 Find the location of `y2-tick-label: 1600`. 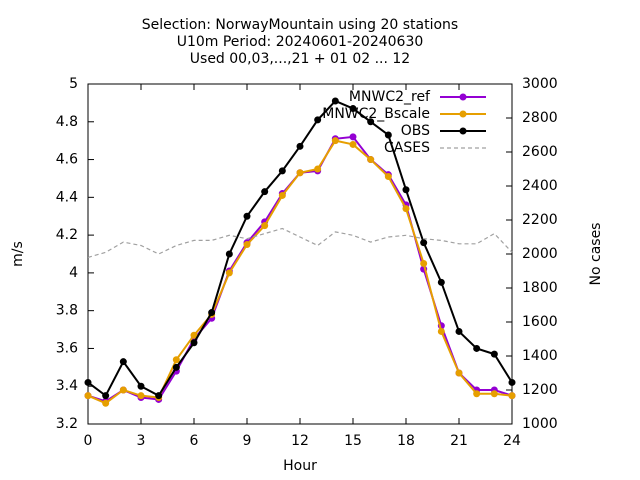

y2-tick-label: 1600 is located at coordinates (540, 322).